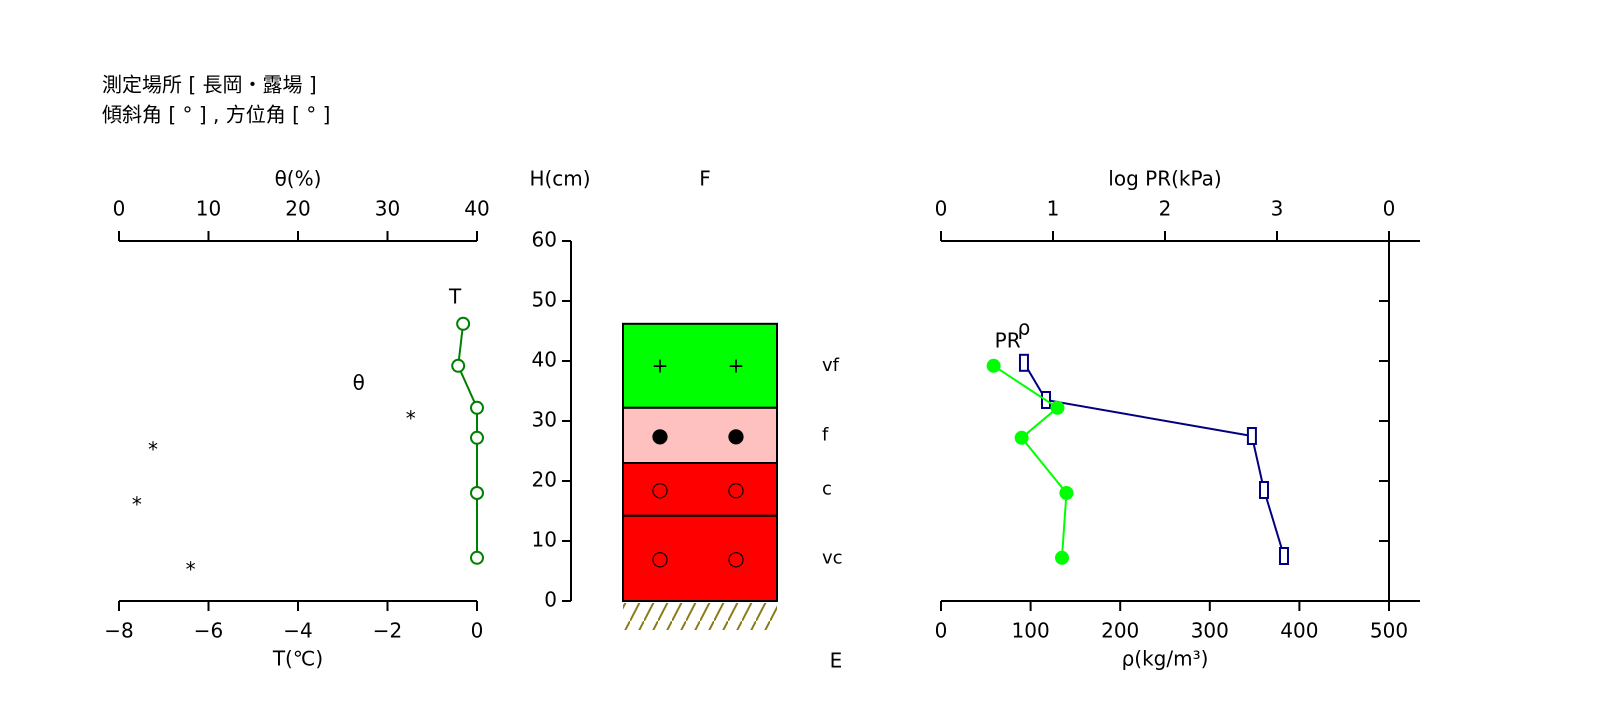 The height and width of the screenshot is (723, 1600). I want to click on series-label: T, so click(455, 296).